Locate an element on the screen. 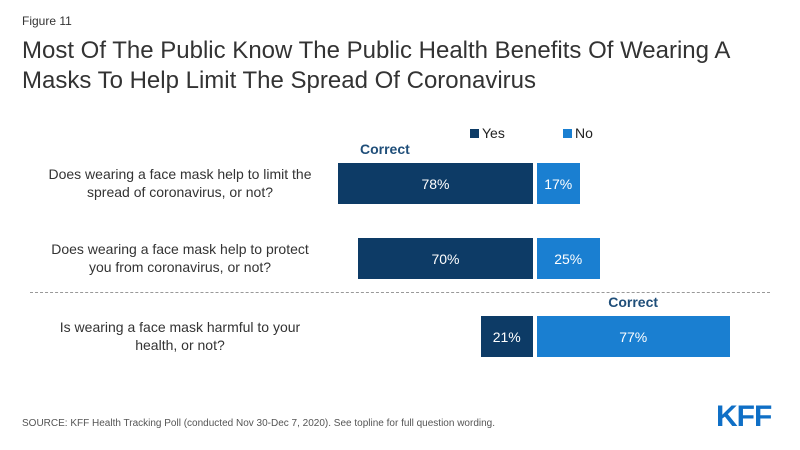 This screenshot has height=450, width=800. bar-yes: 70% is located at coordinates (445, 258).